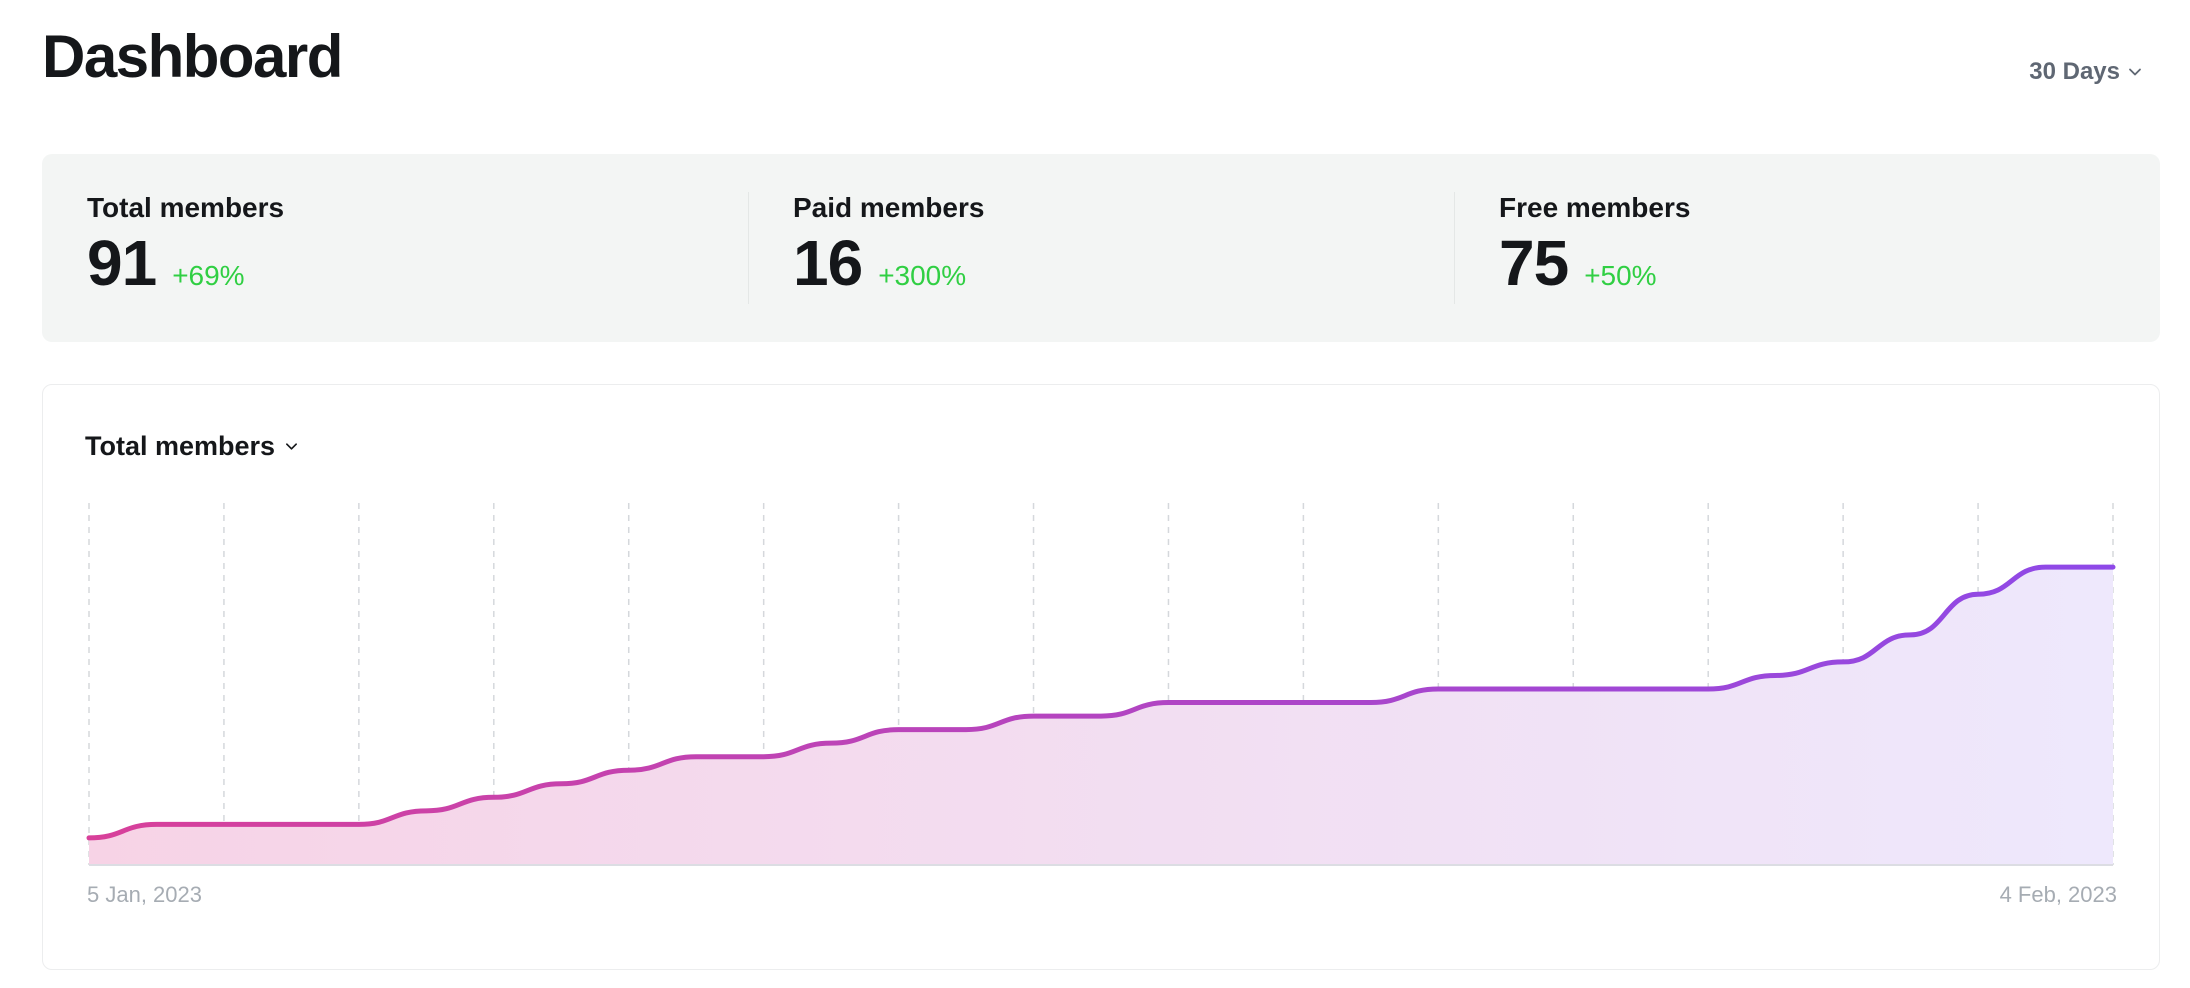 Image resolution: width=2190 pixels, height=988 pixels. Describe the element at coordinates (192, 56) in the screenshot. I see `page-title: Dashboard` at that location.